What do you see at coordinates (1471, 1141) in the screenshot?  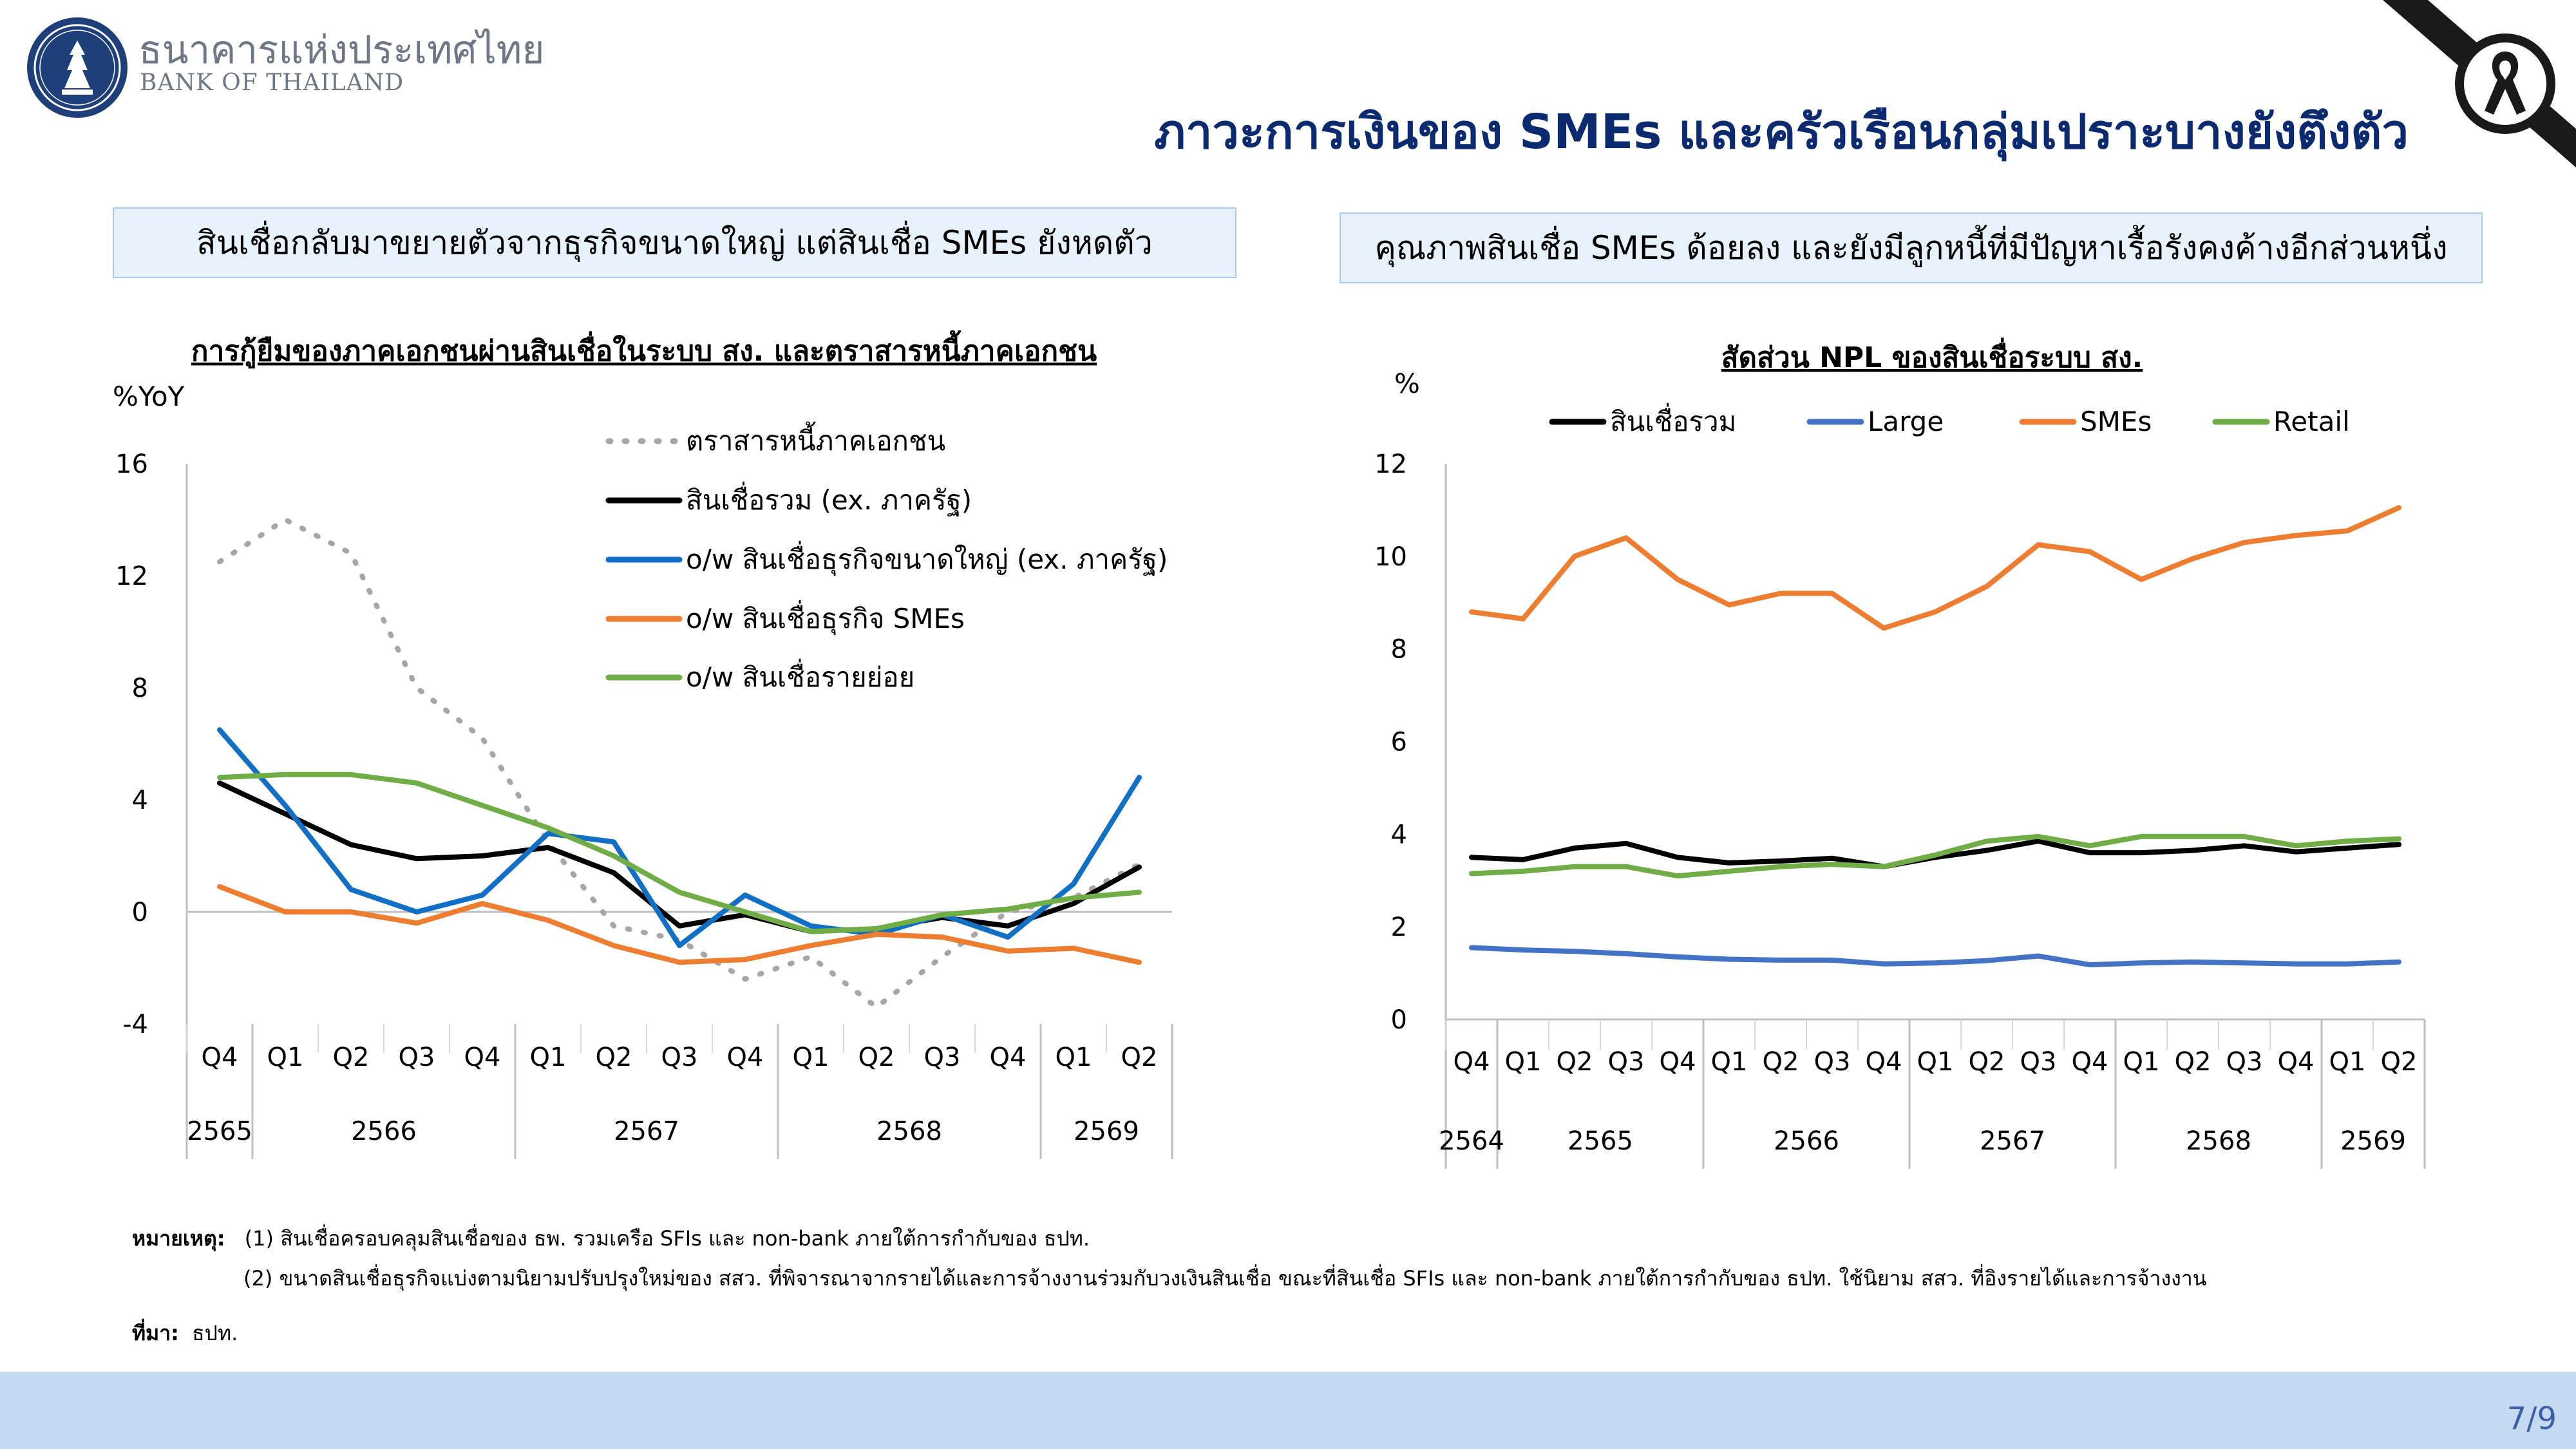 I see `x-year-label: 2564` at bounding box center [1471, 1141].